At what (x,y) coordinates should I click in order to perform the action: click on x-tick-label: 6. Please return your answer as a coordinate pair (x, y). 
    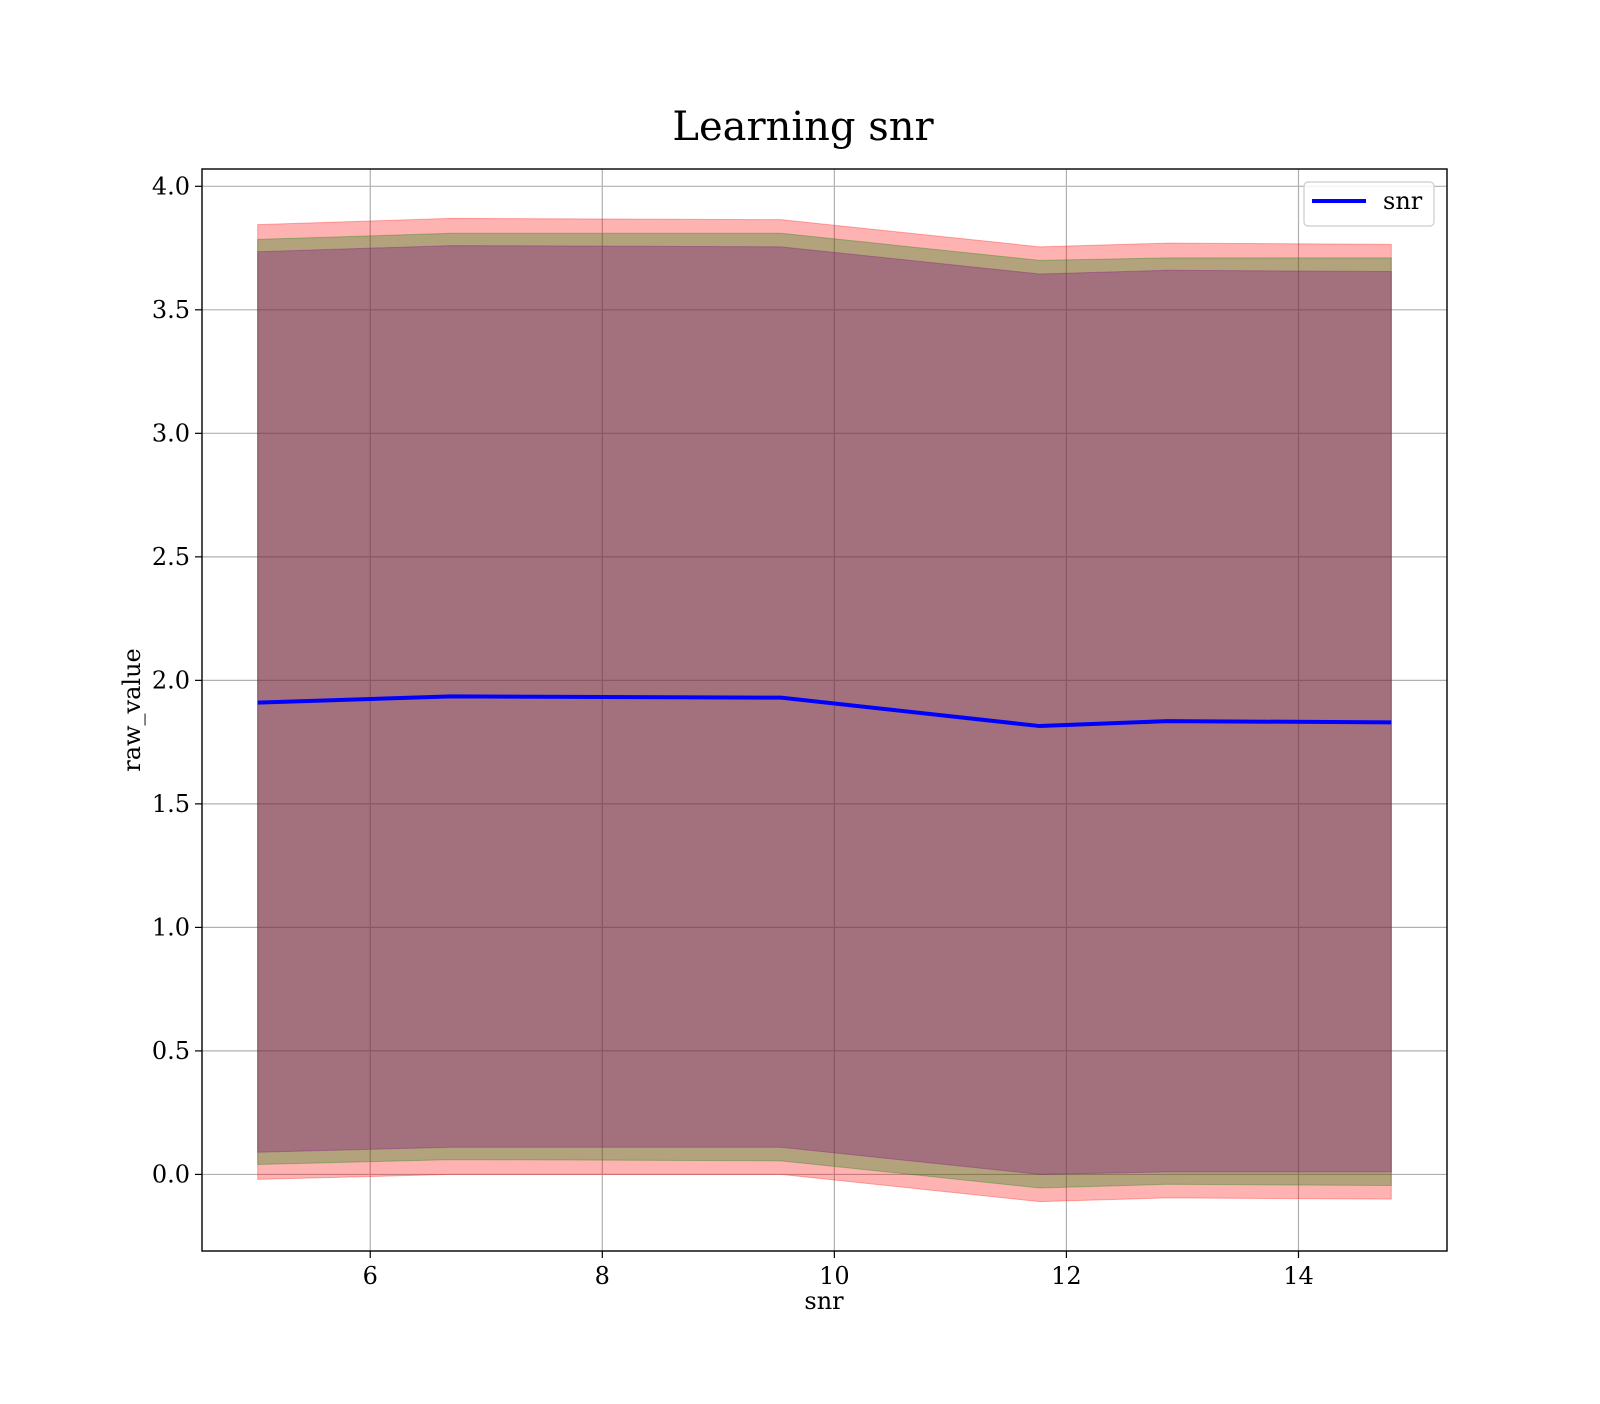
    Looking at the image, I should click on (370, 1276).